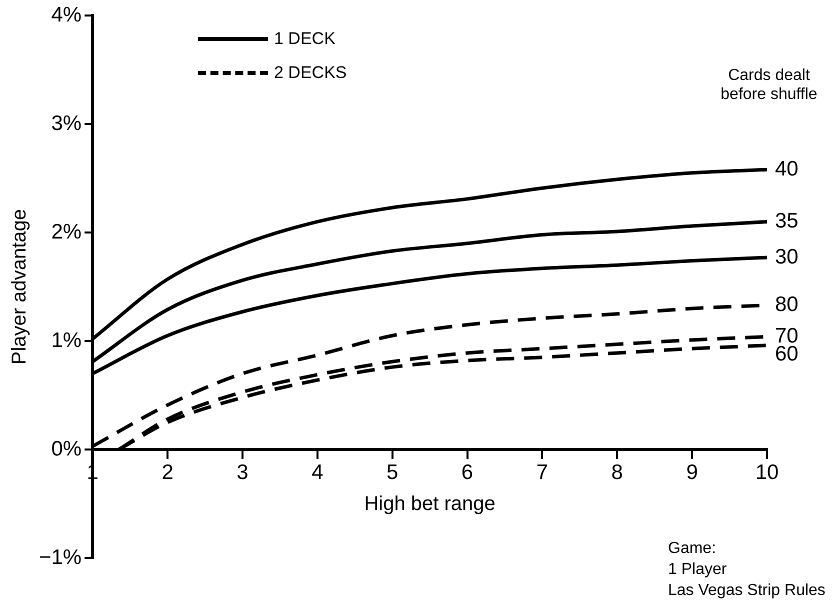 The width and height of the screenshot is (839, 608). I want to click on y-tick-label: 4%, so click(66, 14).